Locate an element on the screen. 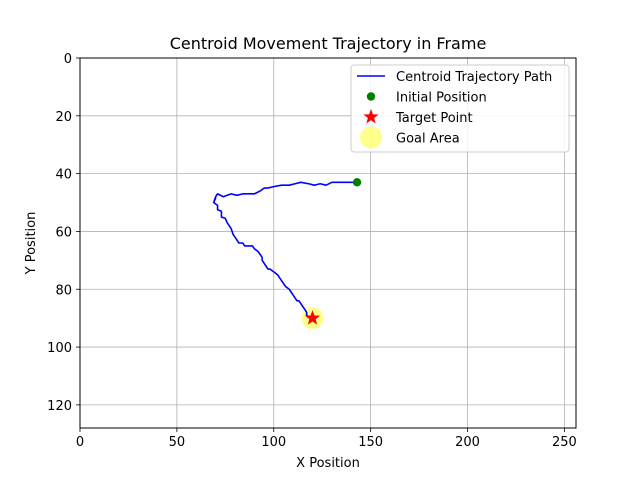 Image resolution: width=640 pixels, height=480 pixels. y-axis-title: Y Position is located at coordinates (31, 244).